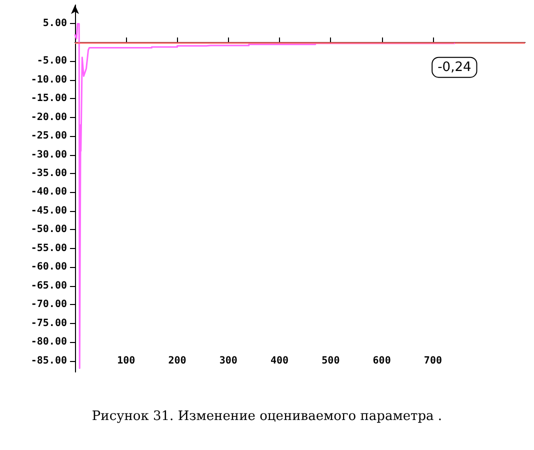 This screenshot has height=450, width=534. Describe the element at coordinates (177, 361) in the screenshot. I see `x-tick-label: 200` at that location.